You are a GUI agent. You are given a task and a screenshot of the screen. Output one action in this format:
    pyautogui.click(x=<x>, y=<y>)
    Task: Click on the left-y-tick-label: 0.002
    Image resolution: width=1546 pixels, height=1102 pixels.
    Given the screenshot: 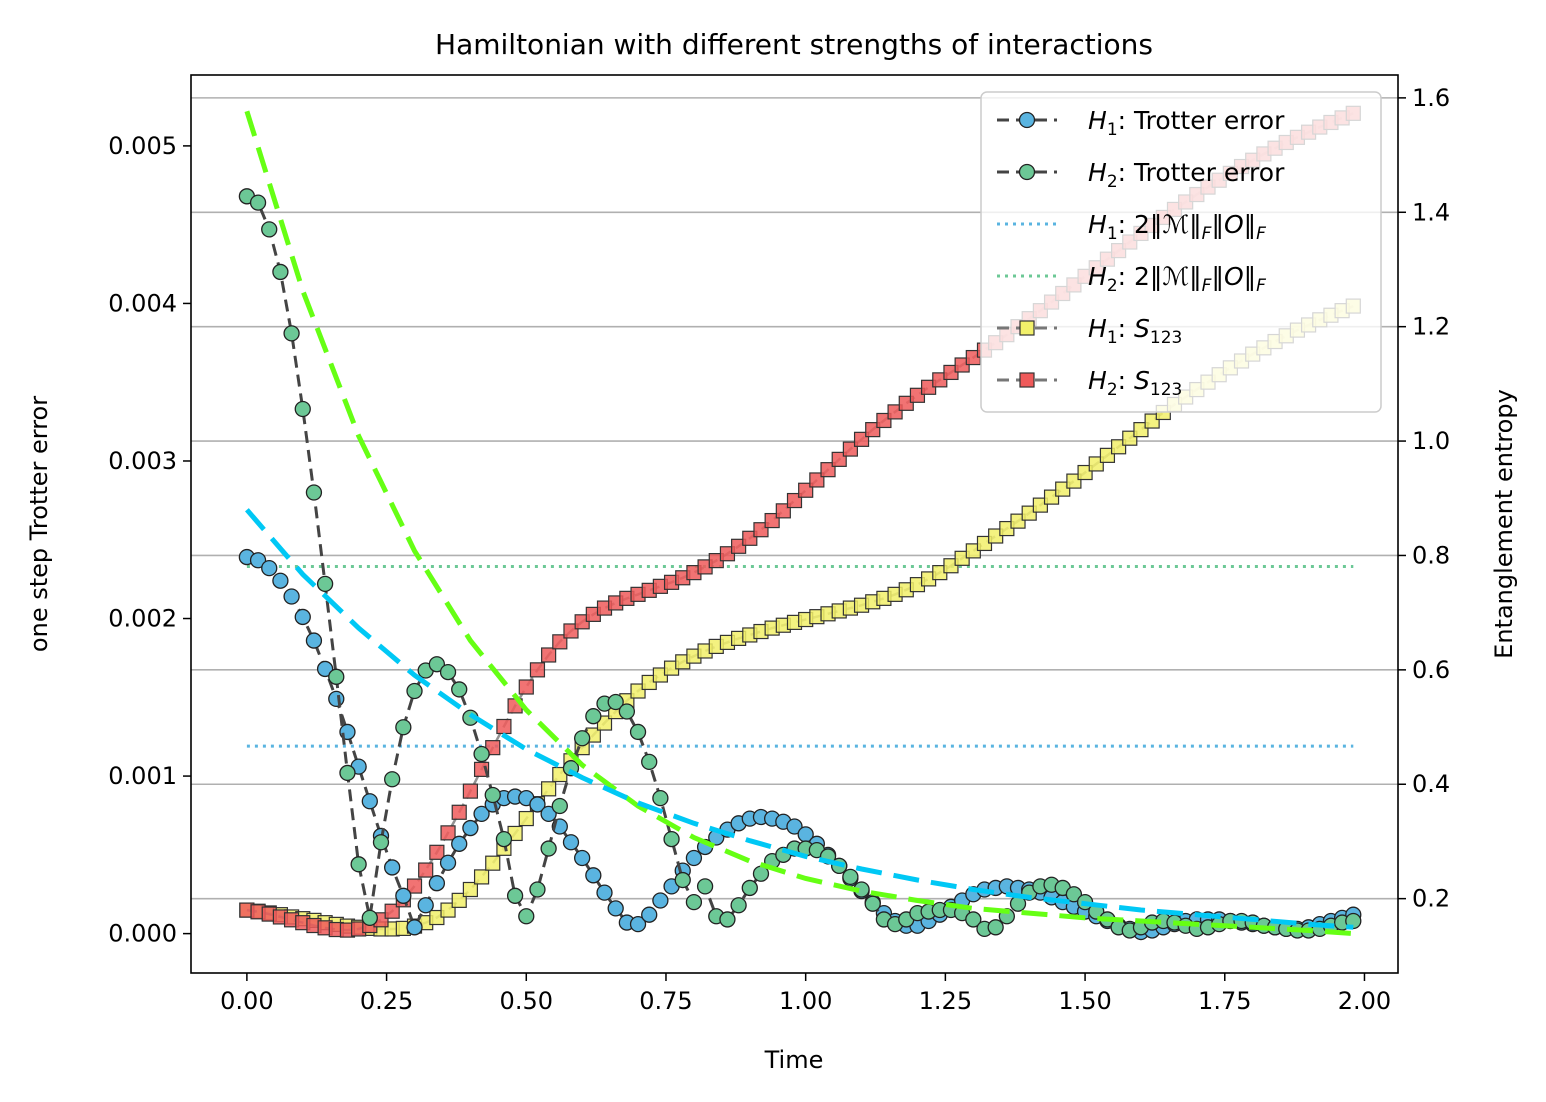 What is the action you would take?
    pyautogui.click(x=142, y=619)
    